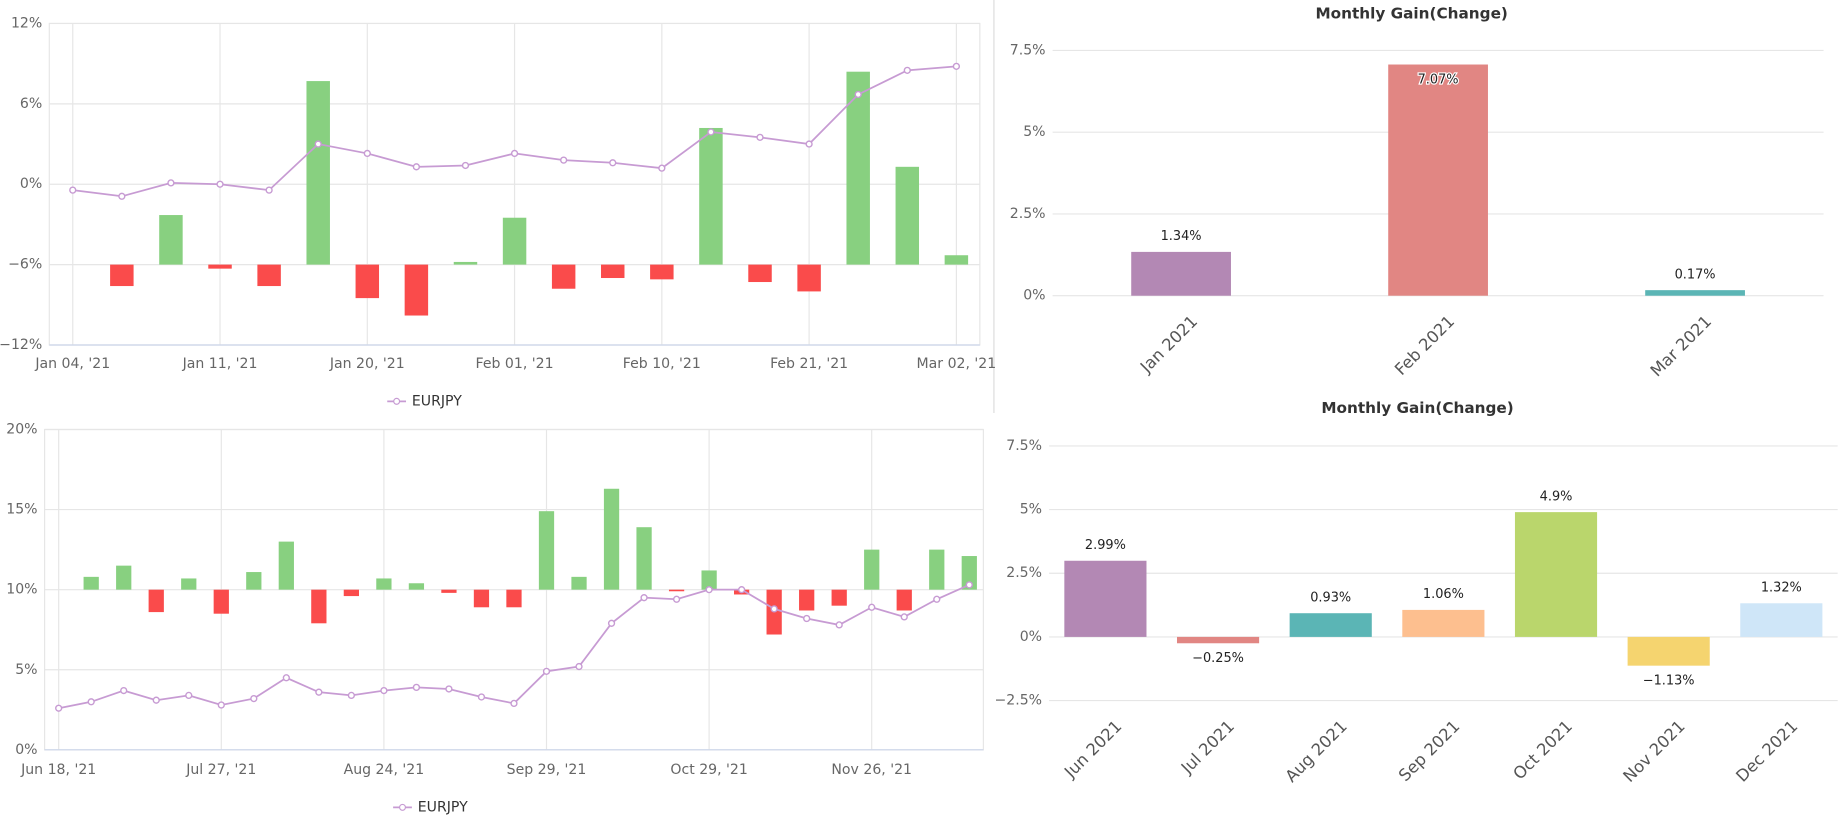  What do you see at coordinates (21, 429) in the screenshot?
I see `y-tick-label: 20%` at bounding box center [21, 429].